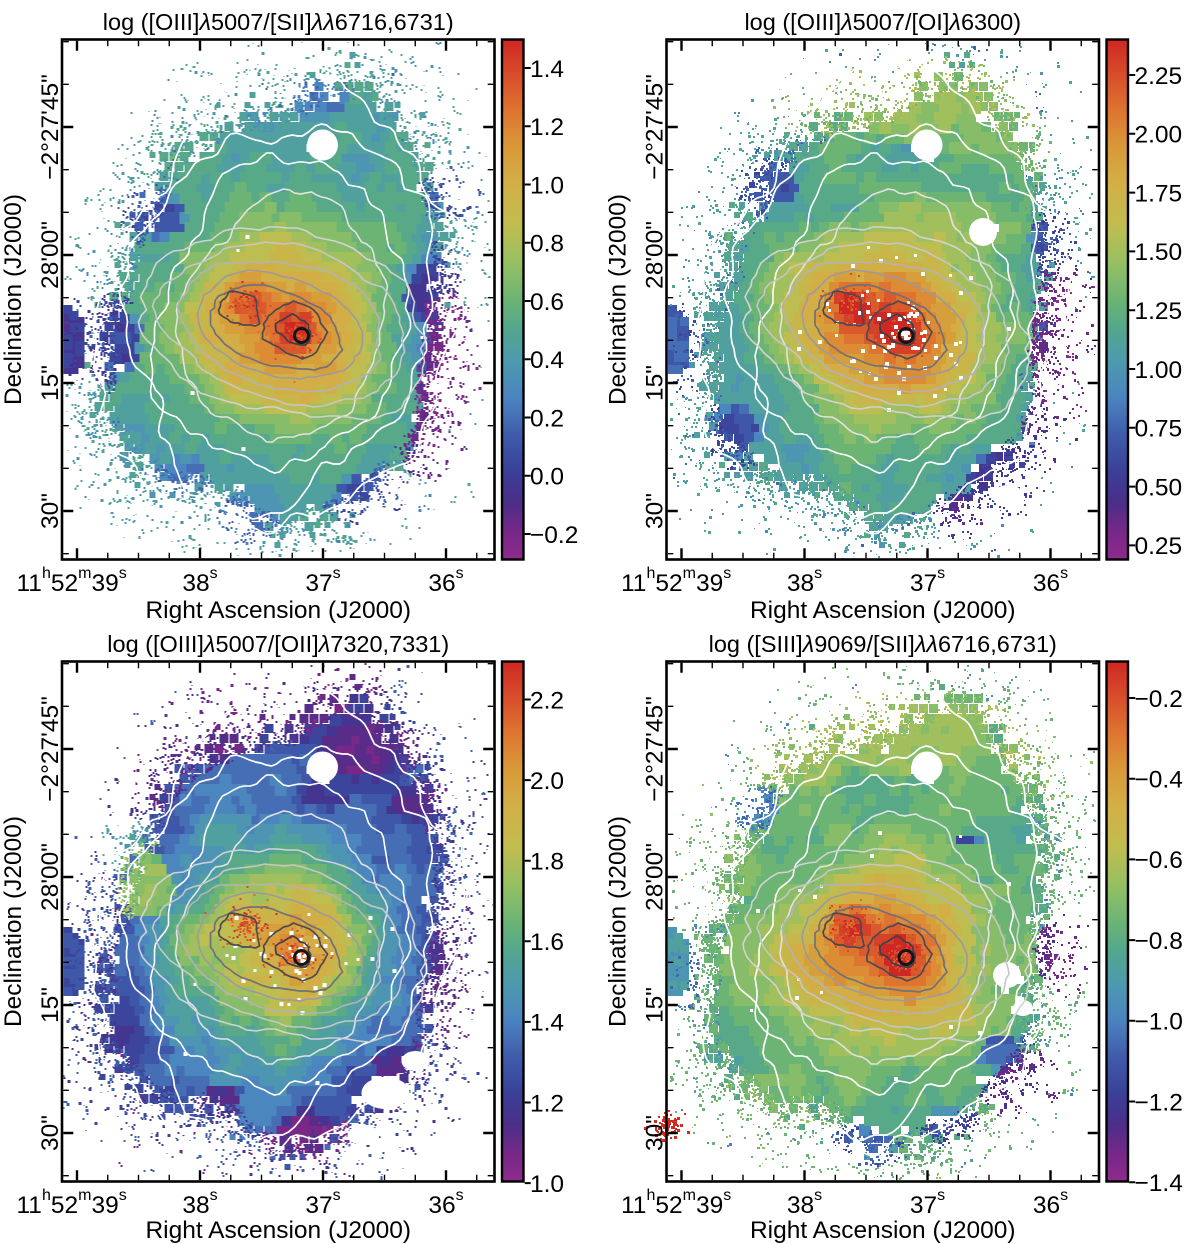 This screenshot has height=1244, width=1200. What do you see at coordinates (547, 942) in the screenshot?
I see `svg-text: 1.6` at bounding box center [547, 942].